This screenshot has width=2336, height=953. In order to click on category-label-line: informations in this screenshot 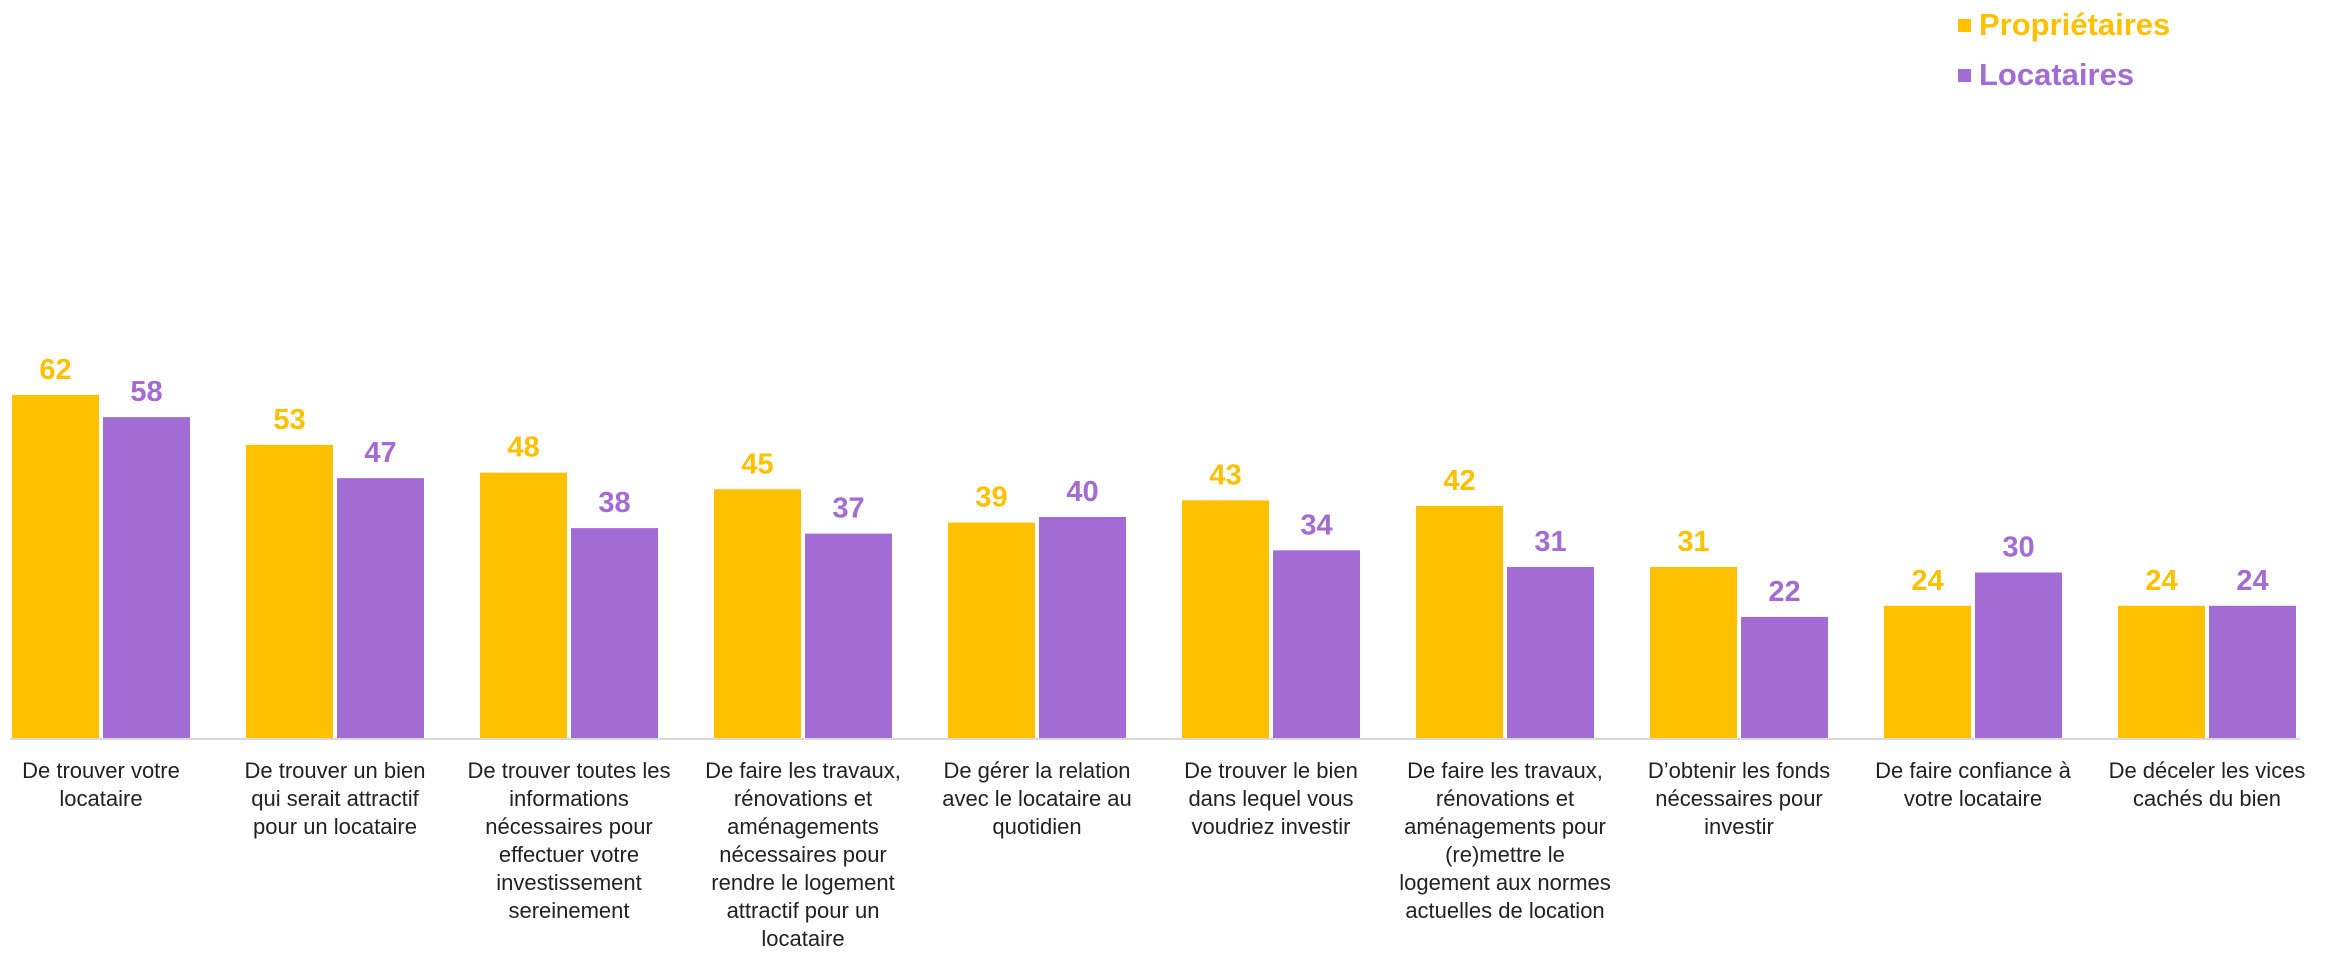, I will do `click(569, 798)`.